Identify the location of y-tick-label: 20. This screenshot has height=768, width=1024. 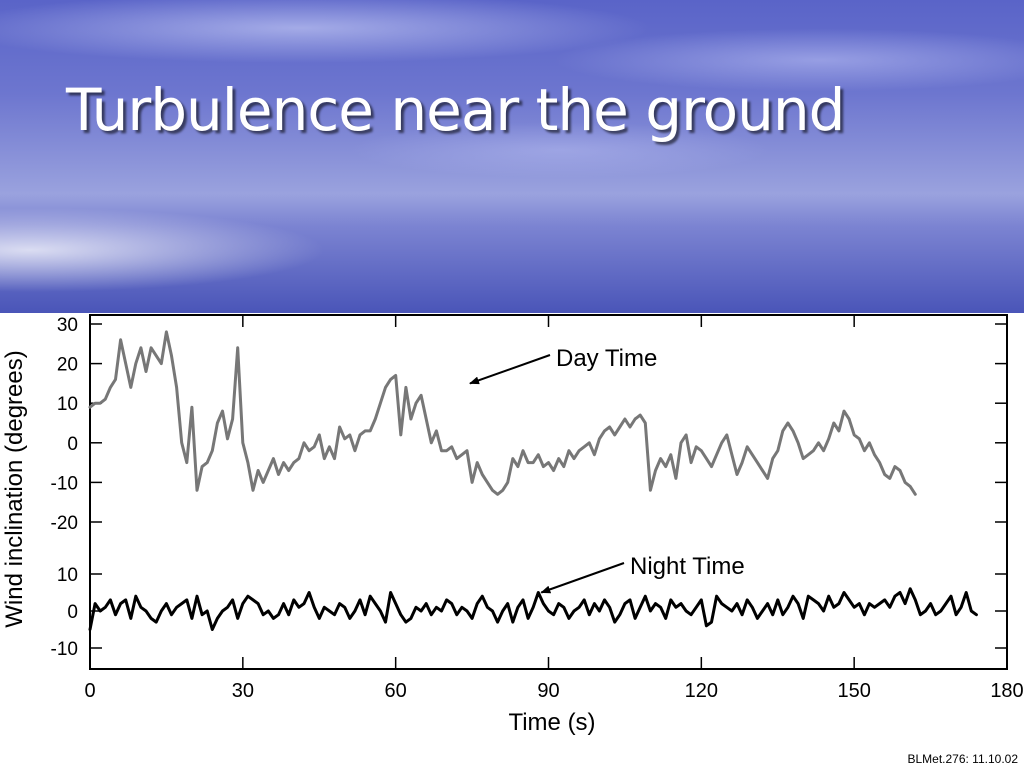
(67, 365).